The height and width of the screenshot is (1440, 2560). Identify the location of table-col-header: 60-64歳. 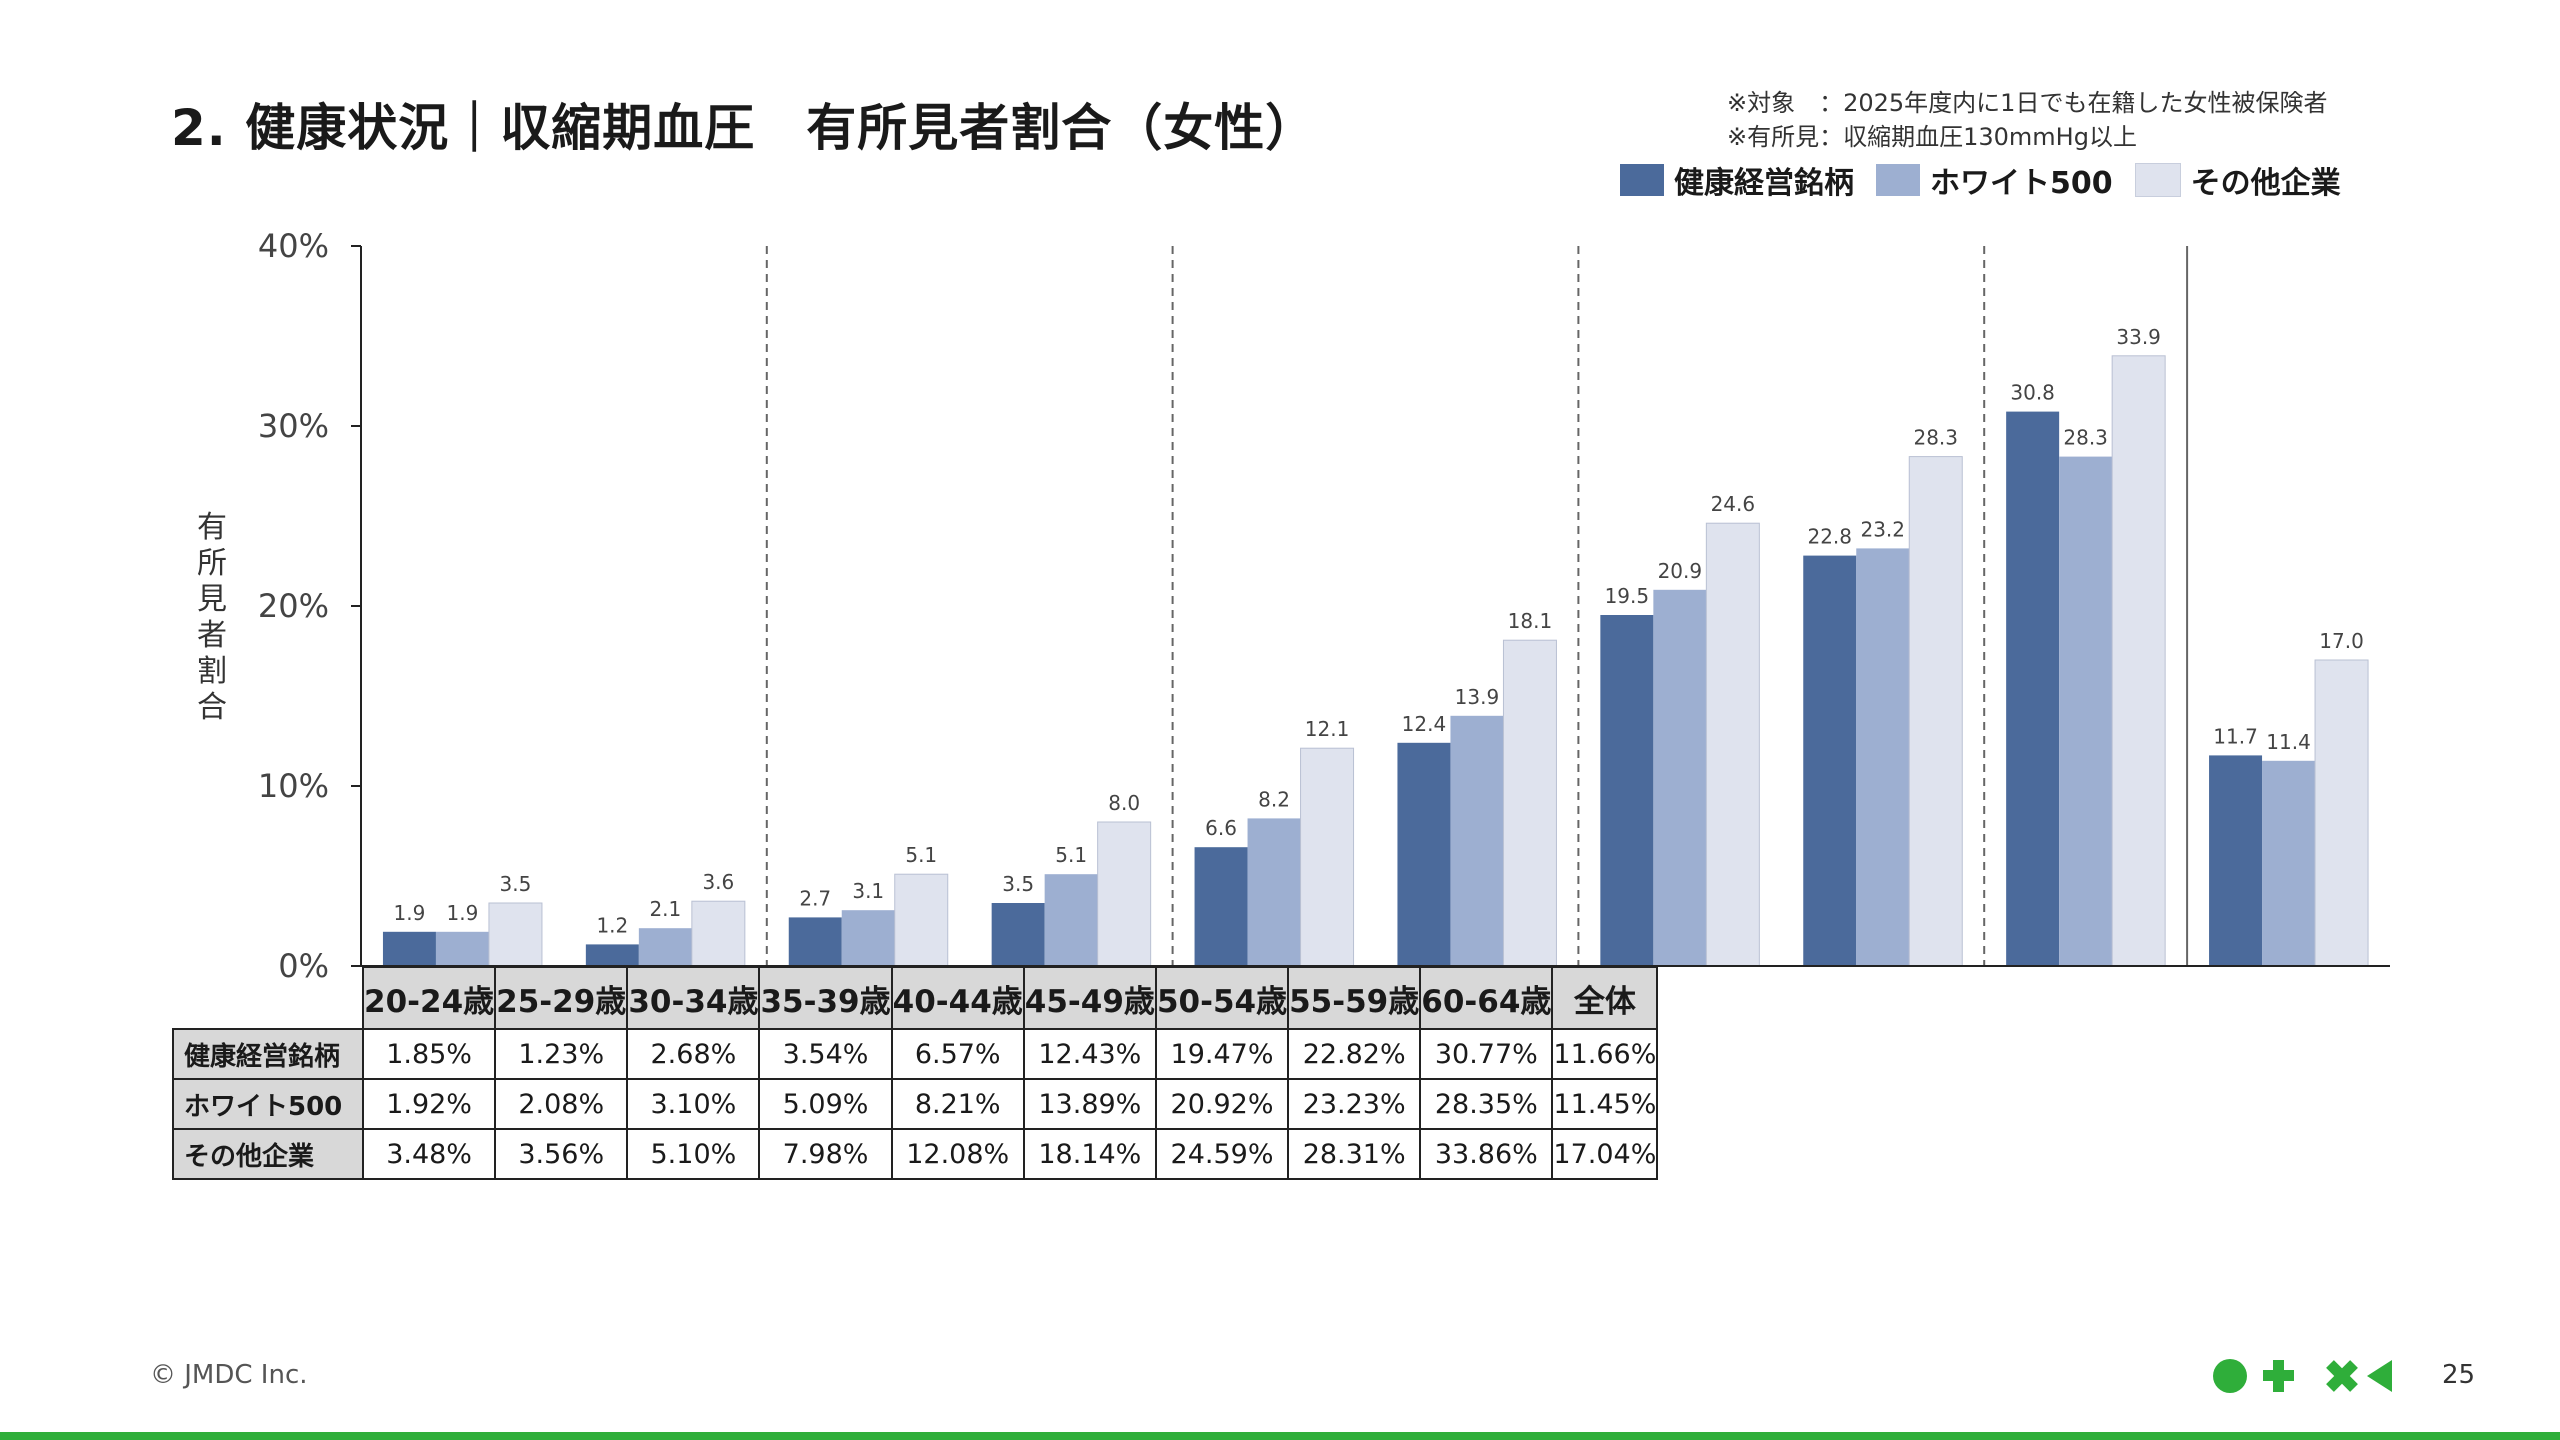
(1486, 998).